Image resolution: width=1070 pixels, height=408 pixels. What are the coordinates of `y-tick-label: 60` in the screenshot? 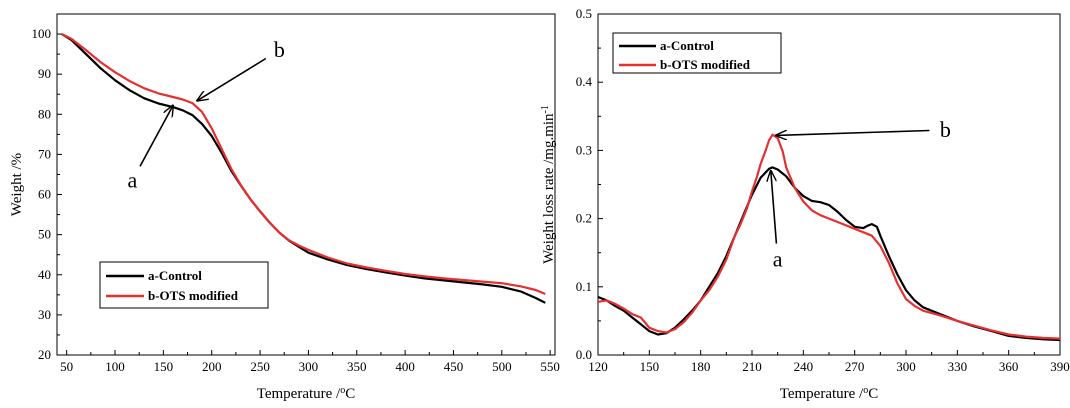 It's located at (44, 194).